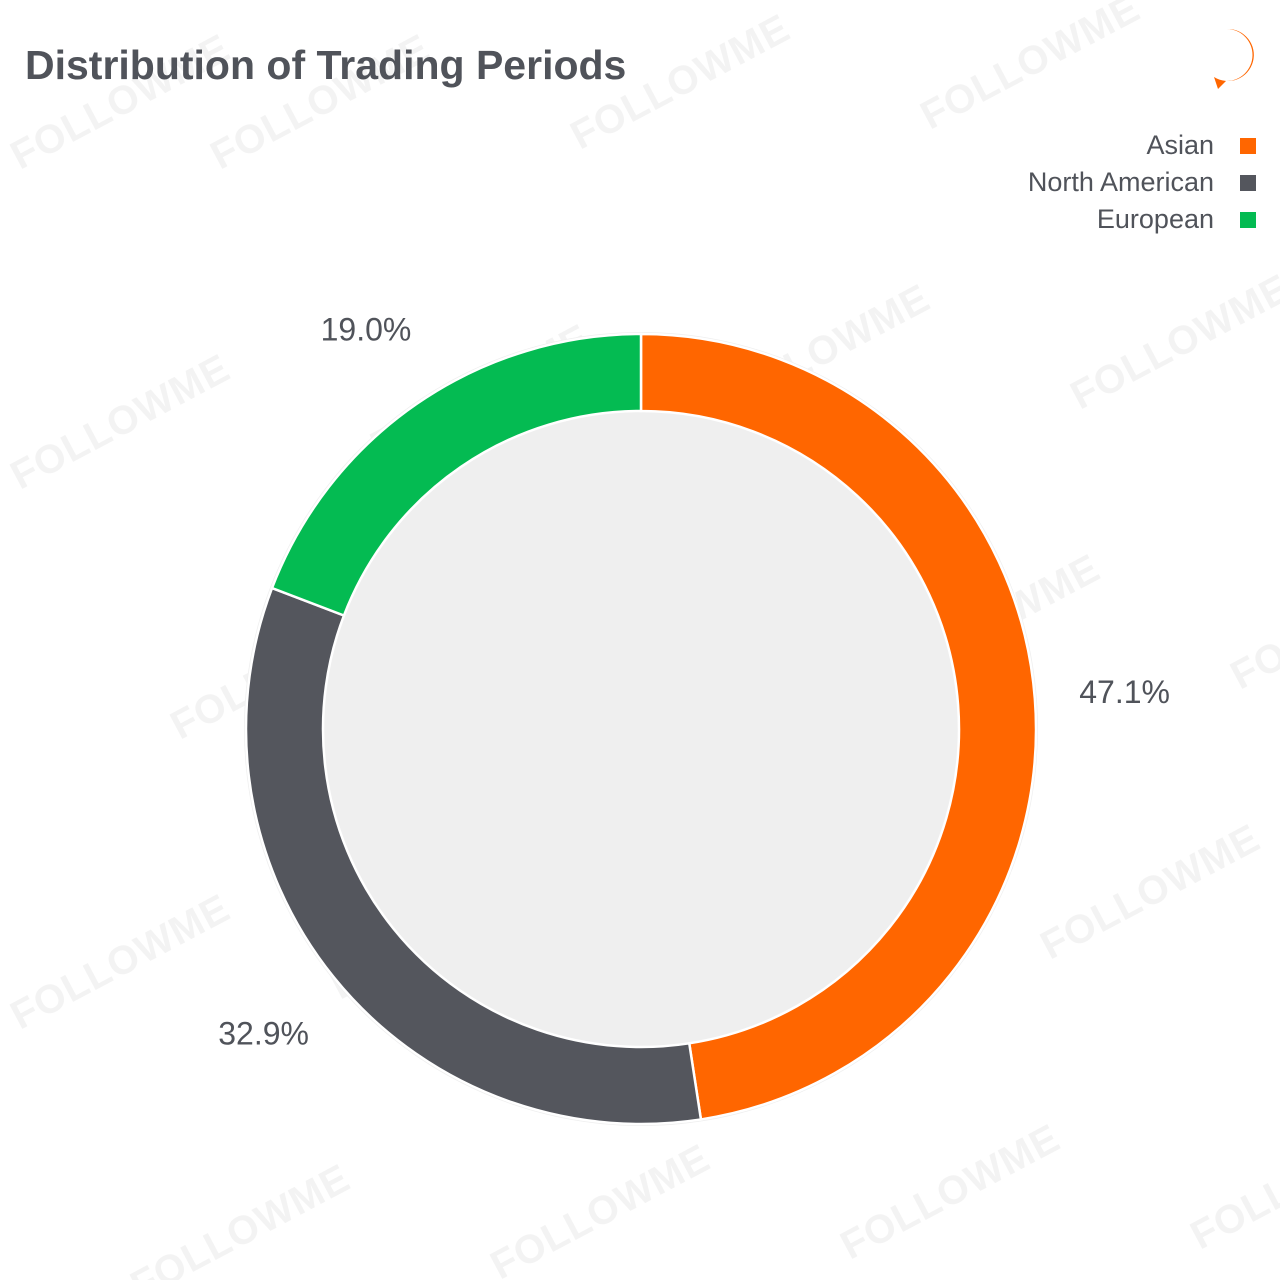 This screenshot has width=1280, height=1280. What do you see at coordinates (1155, 219) in the screenshot?
I see `legend-label: European` at bounding box center [1155, 219].